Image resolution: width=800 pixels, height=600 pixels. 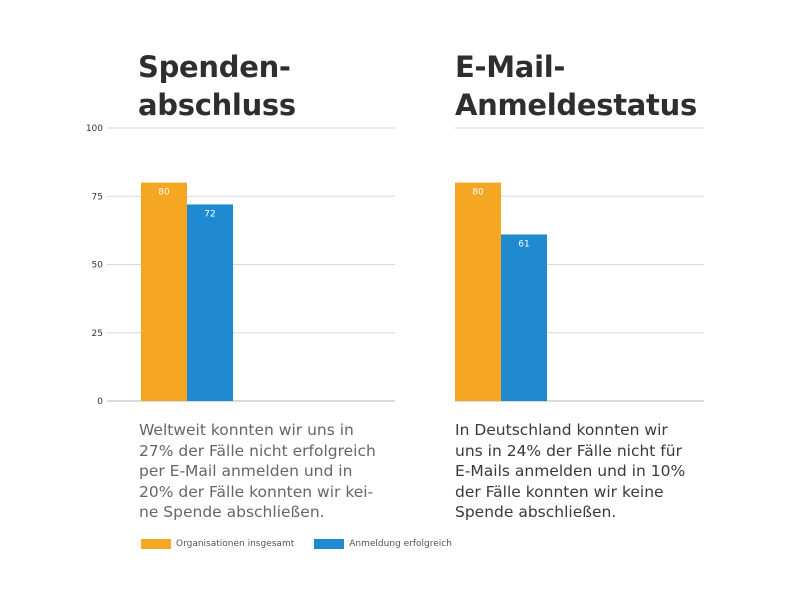 What do you see at coordinates (524, 317) in the screenshot?
I see `chart-2-bar-anmeldung` at bounding box center [524, 317].